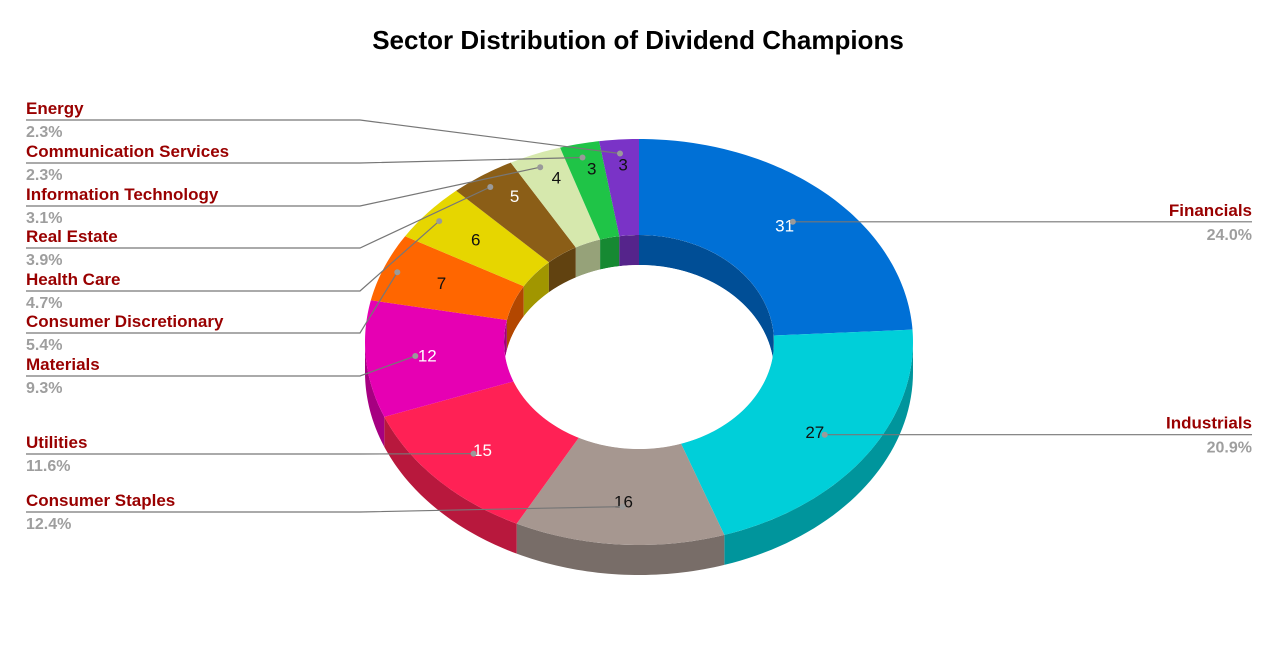 The image size is (1280, 651). What do you see at coordinates (44, 388) in the screenshot?
I see `percent-label-materials: 9.3%` at bounding box center [44, 388].